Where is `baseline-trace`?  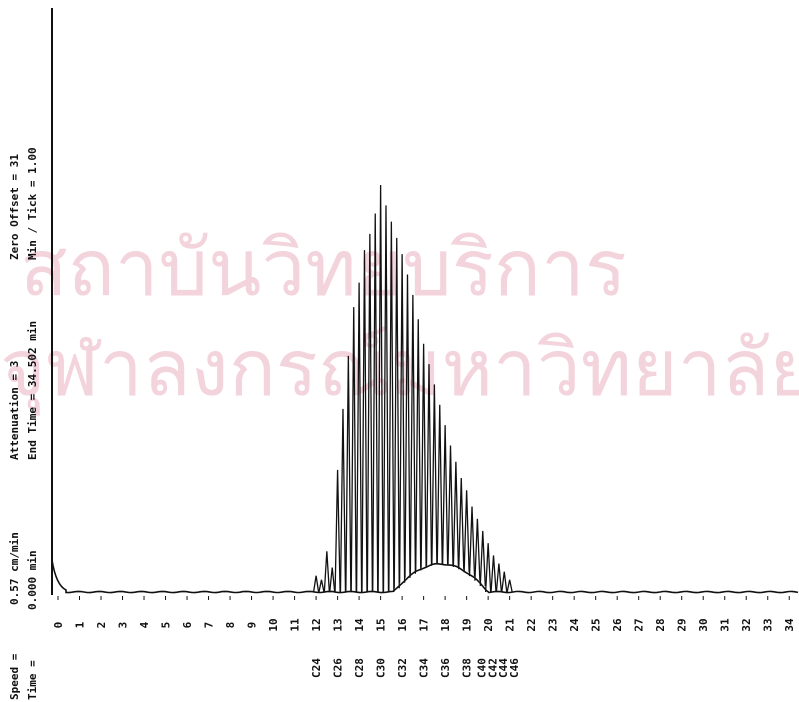 baseline-trace is located at coordinates (425, 576).